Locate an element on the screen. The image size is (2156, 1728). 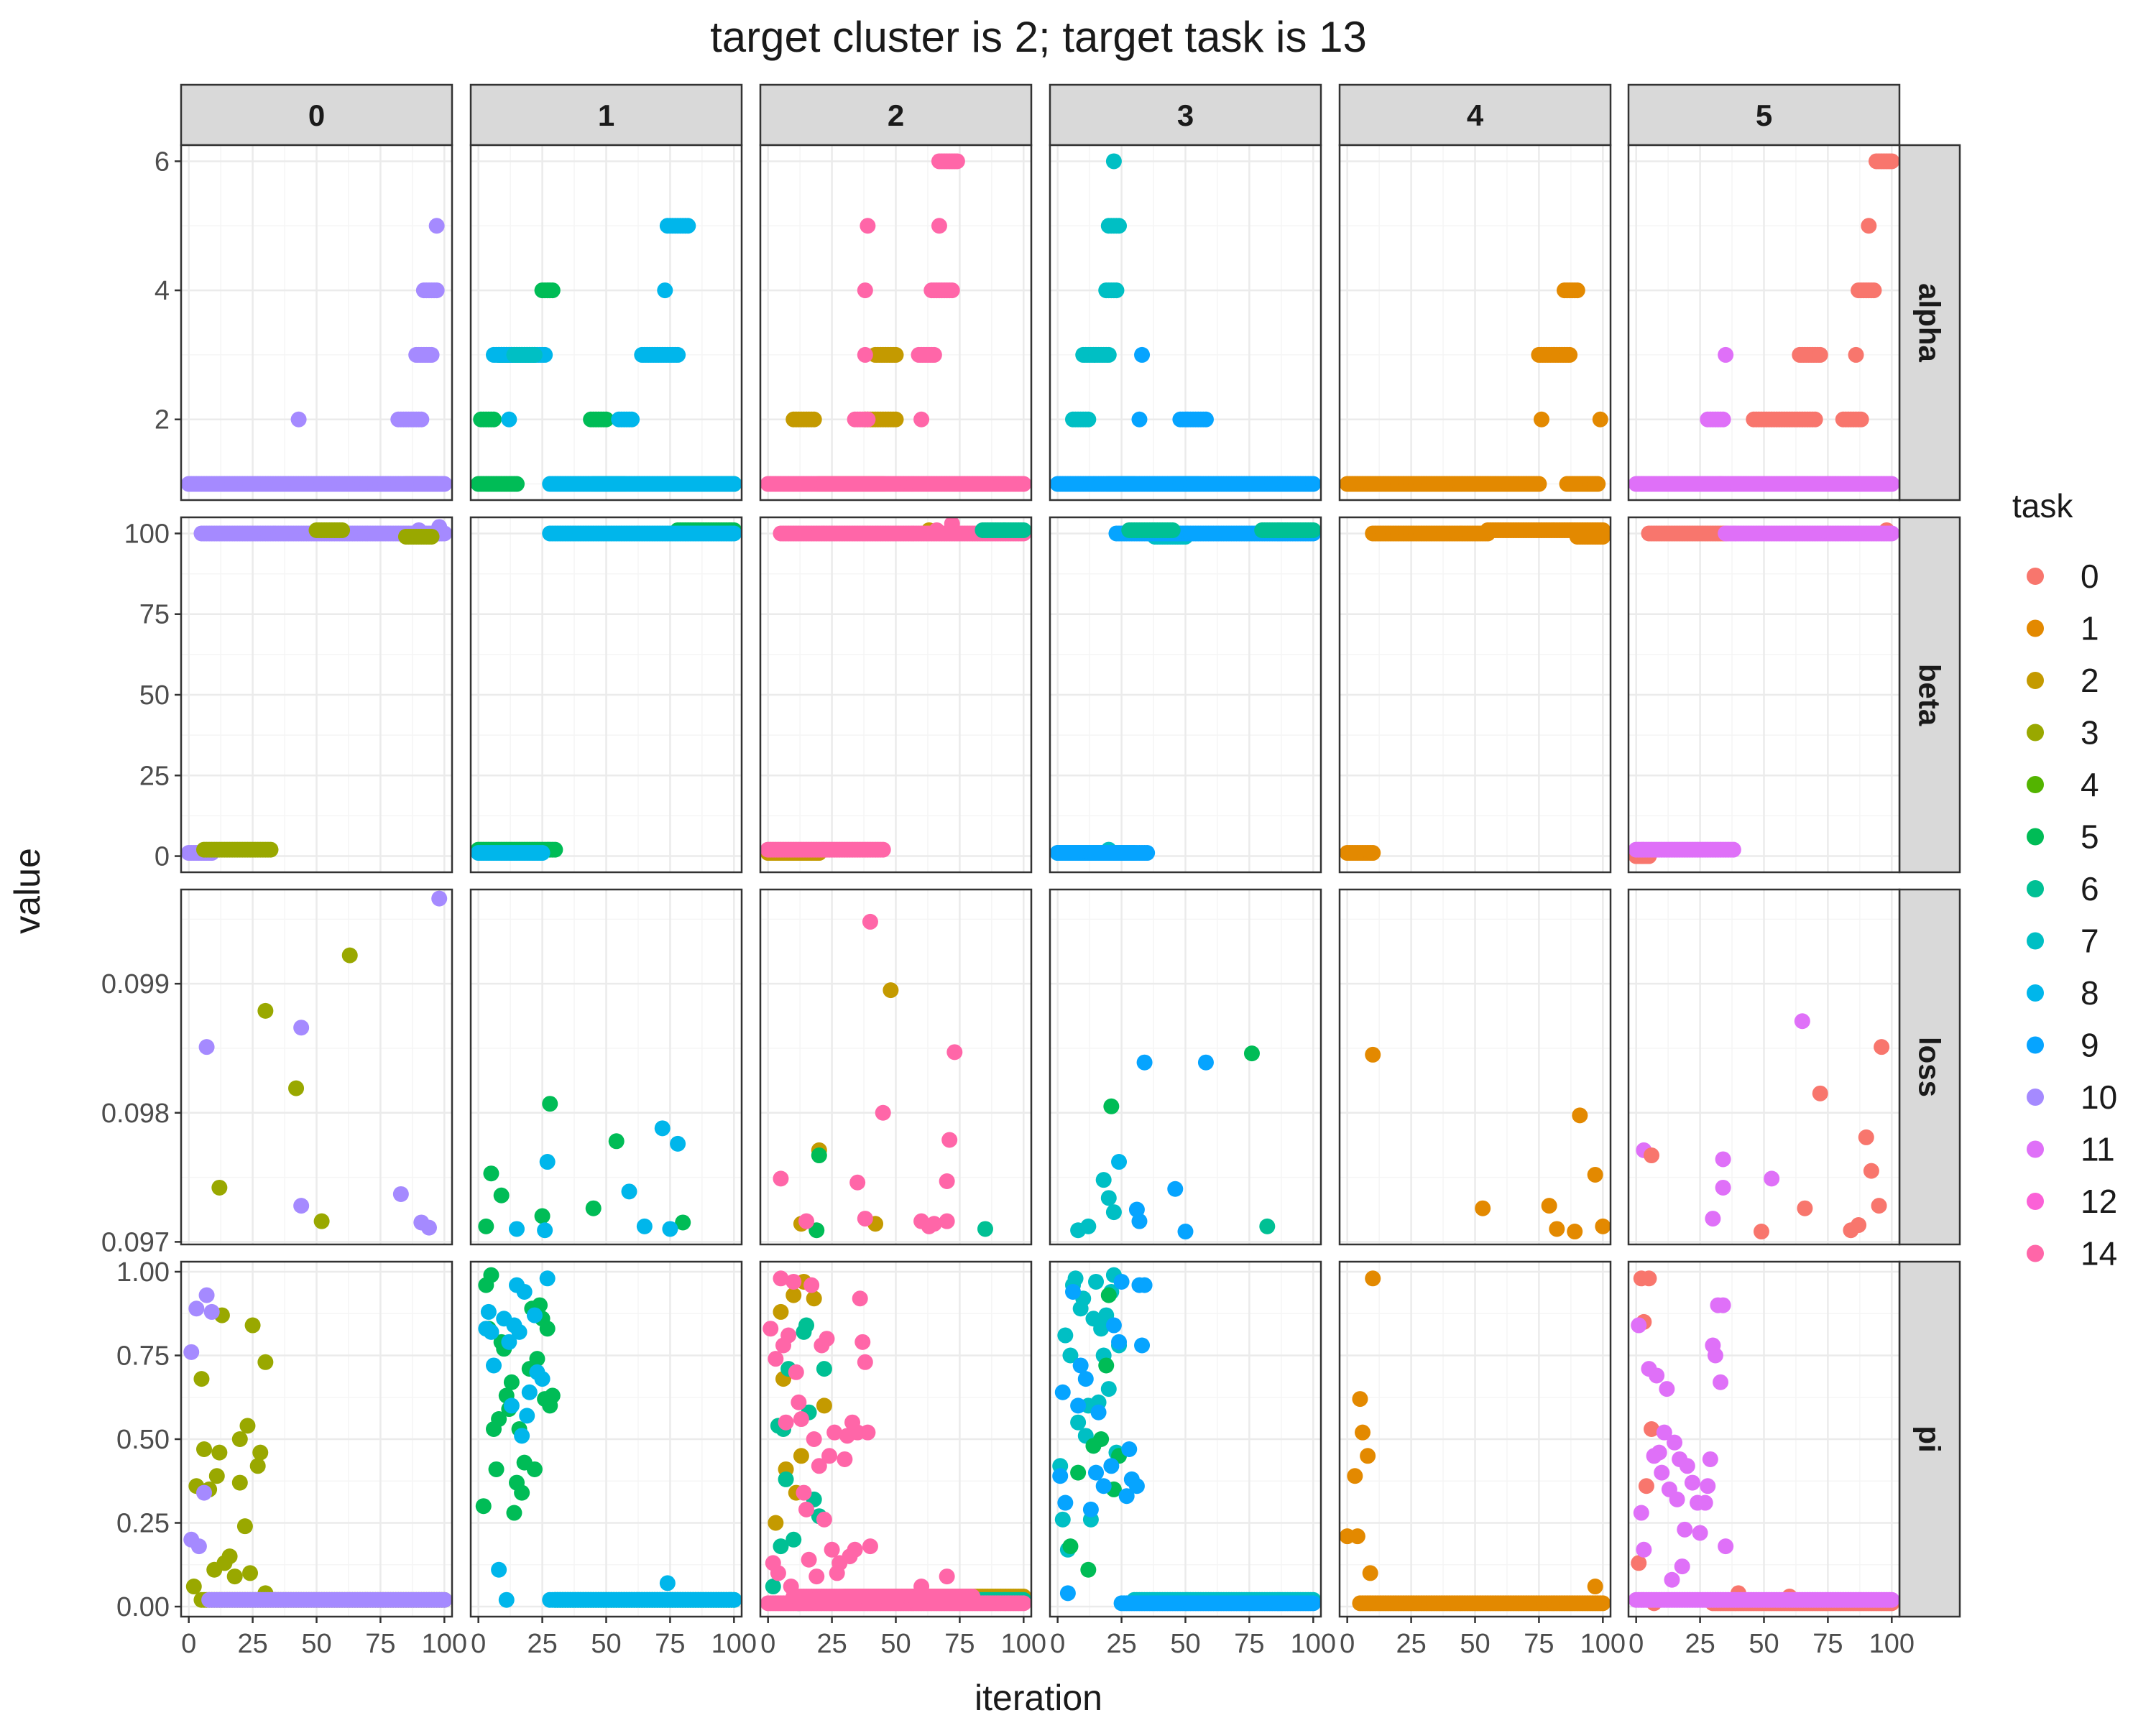
y-tick-label: 0.50 is located at coordinates (143, 1440).